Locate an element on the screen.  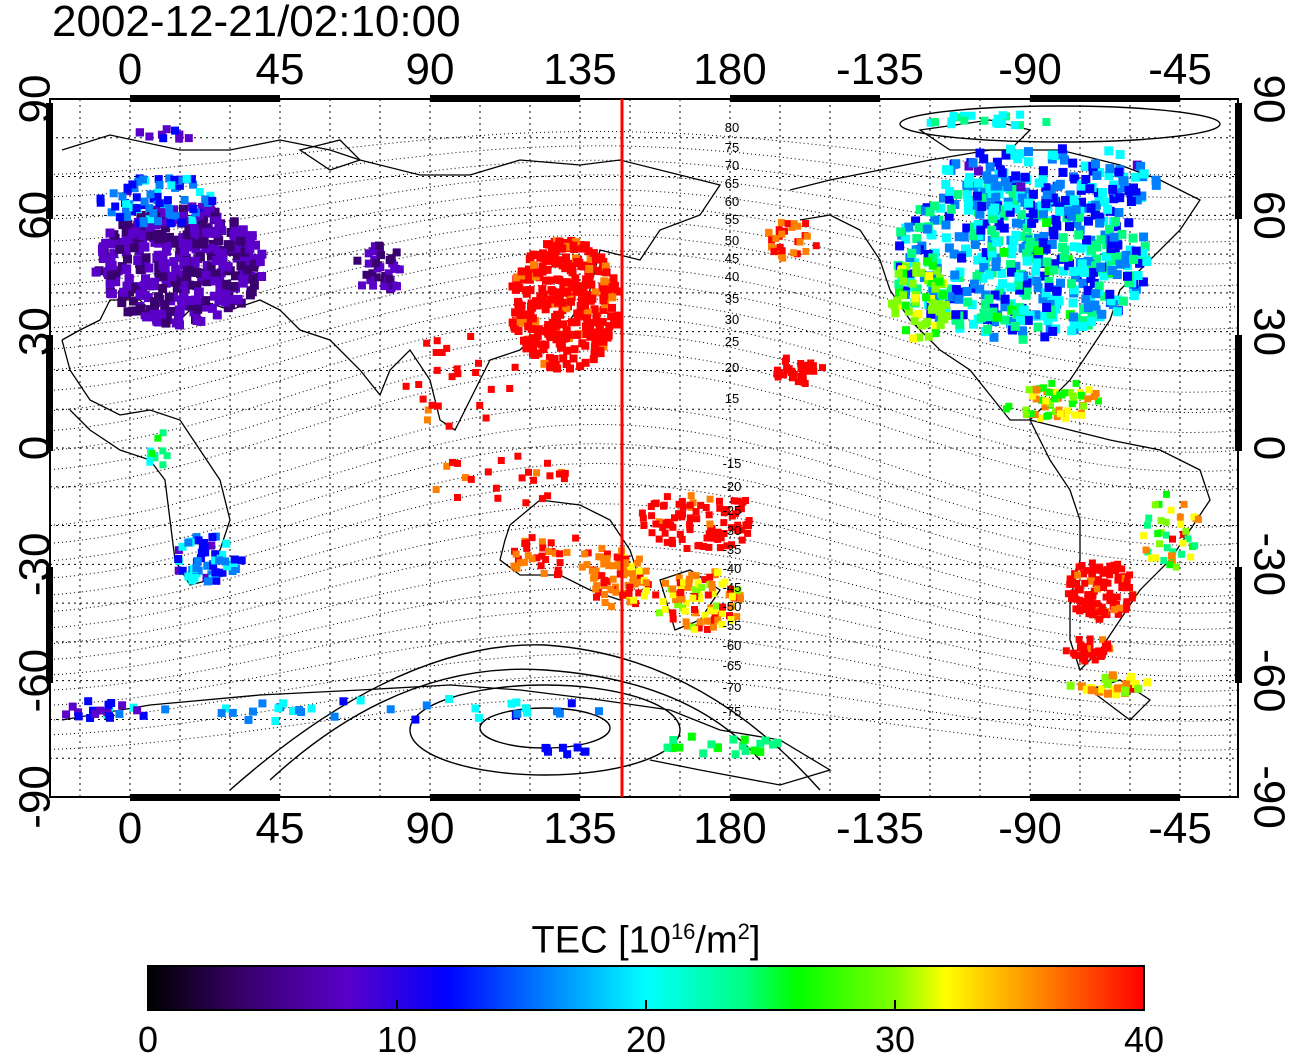
lon-tick-top: 90 is located at coordinates (430, 69).